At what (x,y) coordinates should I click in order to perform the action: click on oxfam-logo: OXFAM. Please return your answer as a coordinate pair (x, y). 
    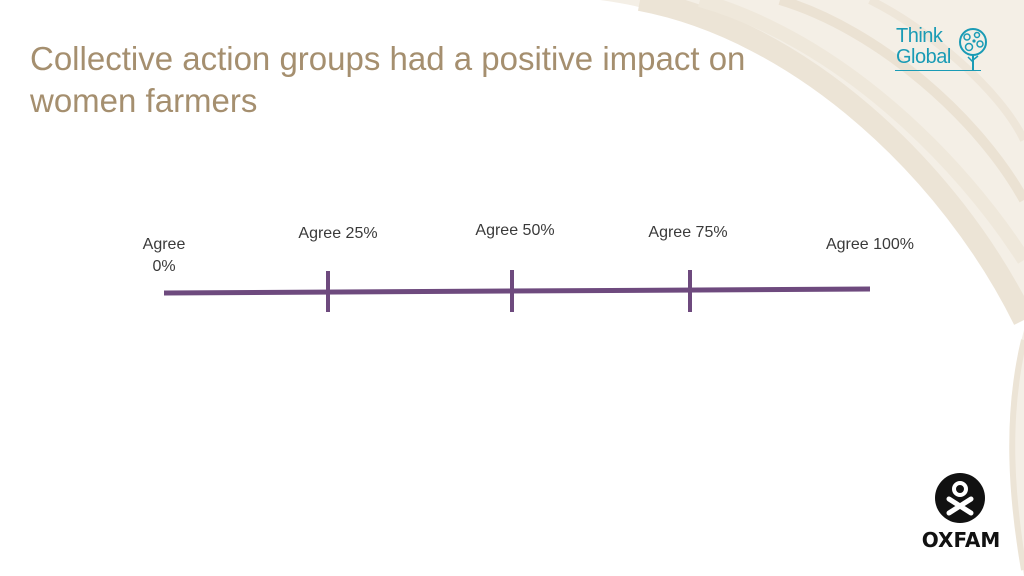
    Looking at the image, I should click on (961, 513).